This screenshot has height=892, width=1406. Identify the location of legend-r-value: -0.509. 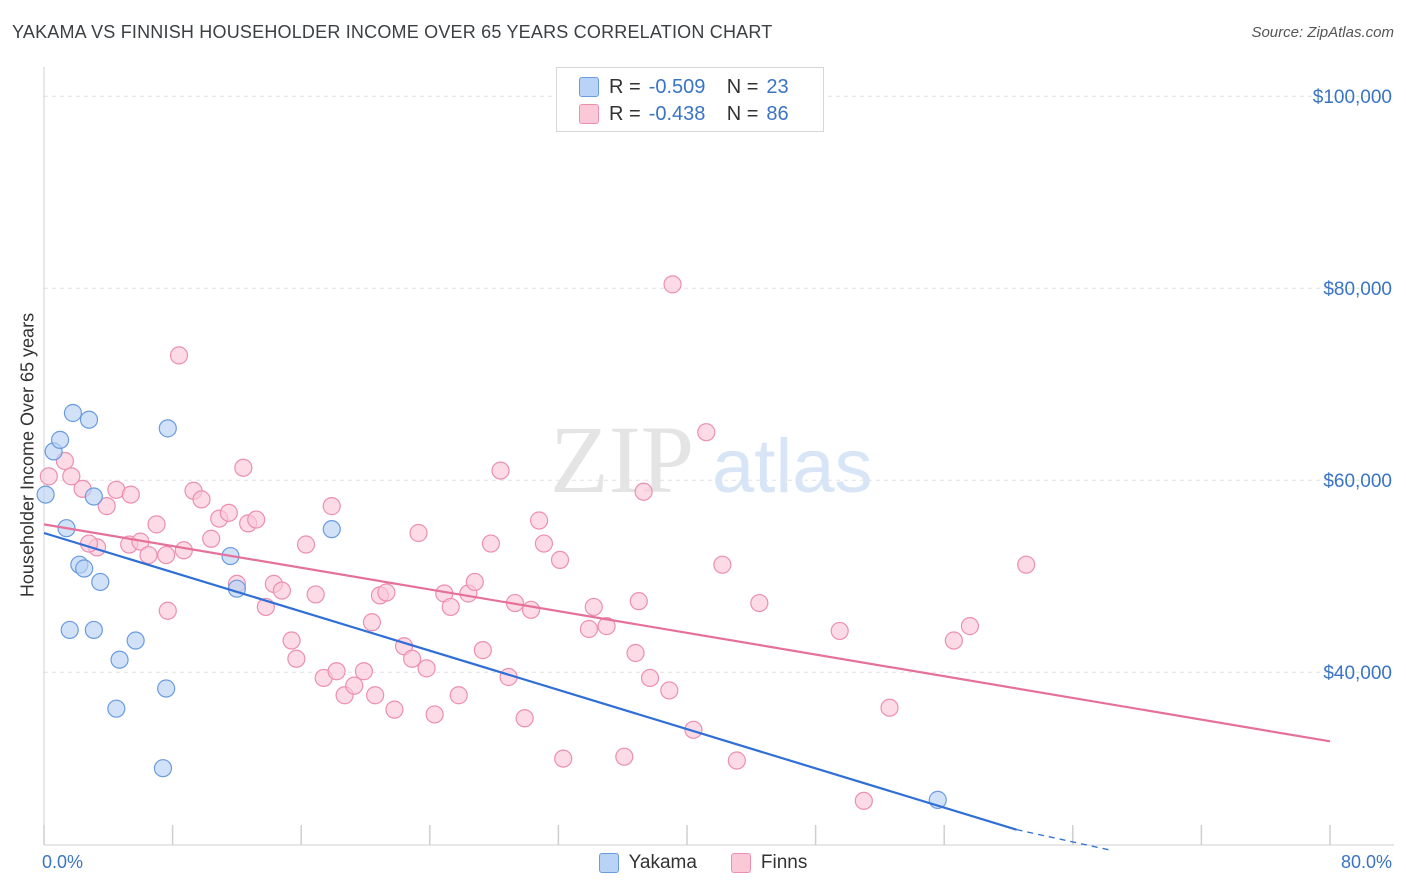
(677, 86).